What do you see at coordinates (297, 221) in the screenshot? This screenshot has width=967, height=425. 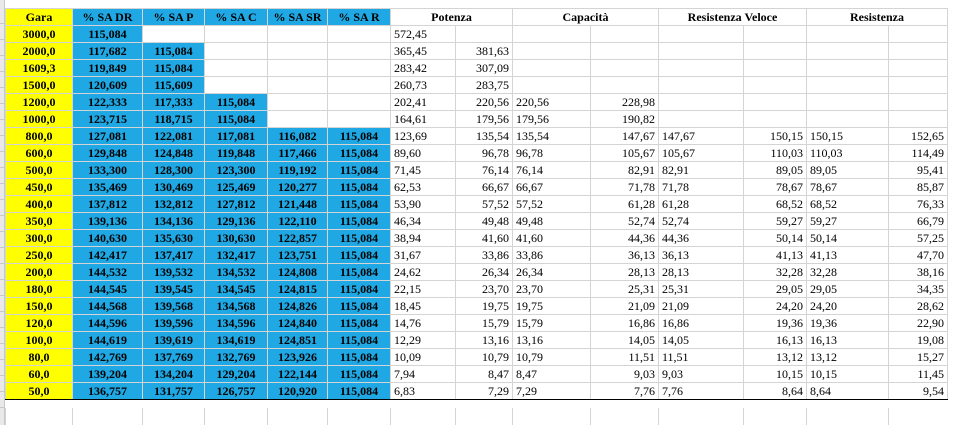 I see `sa-sr-cell: 122,110` at bounding box center [297, 221].